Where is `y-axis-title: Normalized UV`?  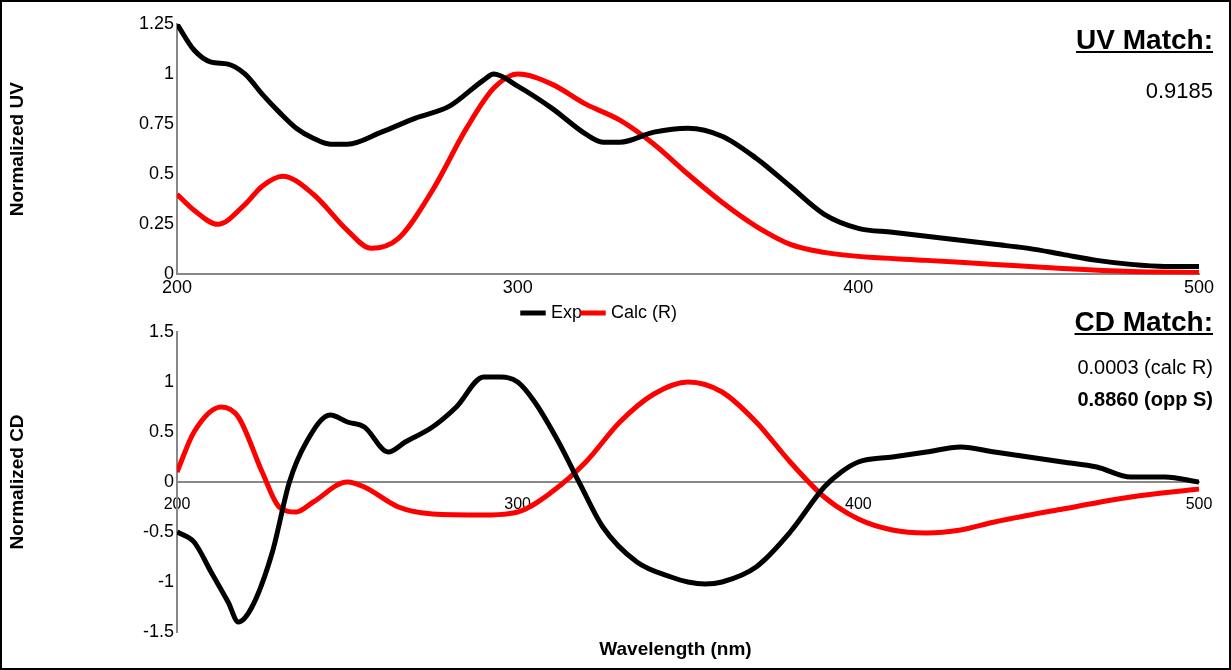
y-axis-title: Normalized UV is located at coordinates (16, 149).